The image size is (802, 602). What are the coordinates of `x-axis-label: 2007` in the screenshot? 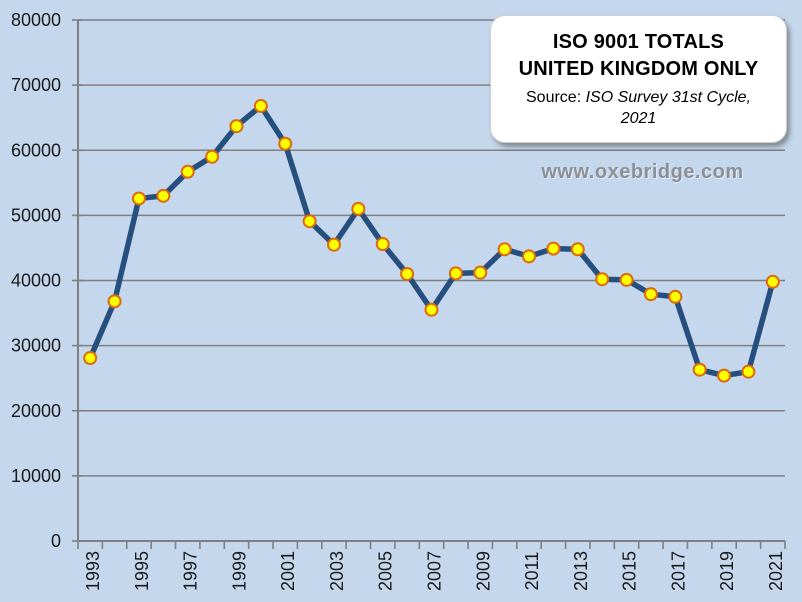 It's located at (435, 571).